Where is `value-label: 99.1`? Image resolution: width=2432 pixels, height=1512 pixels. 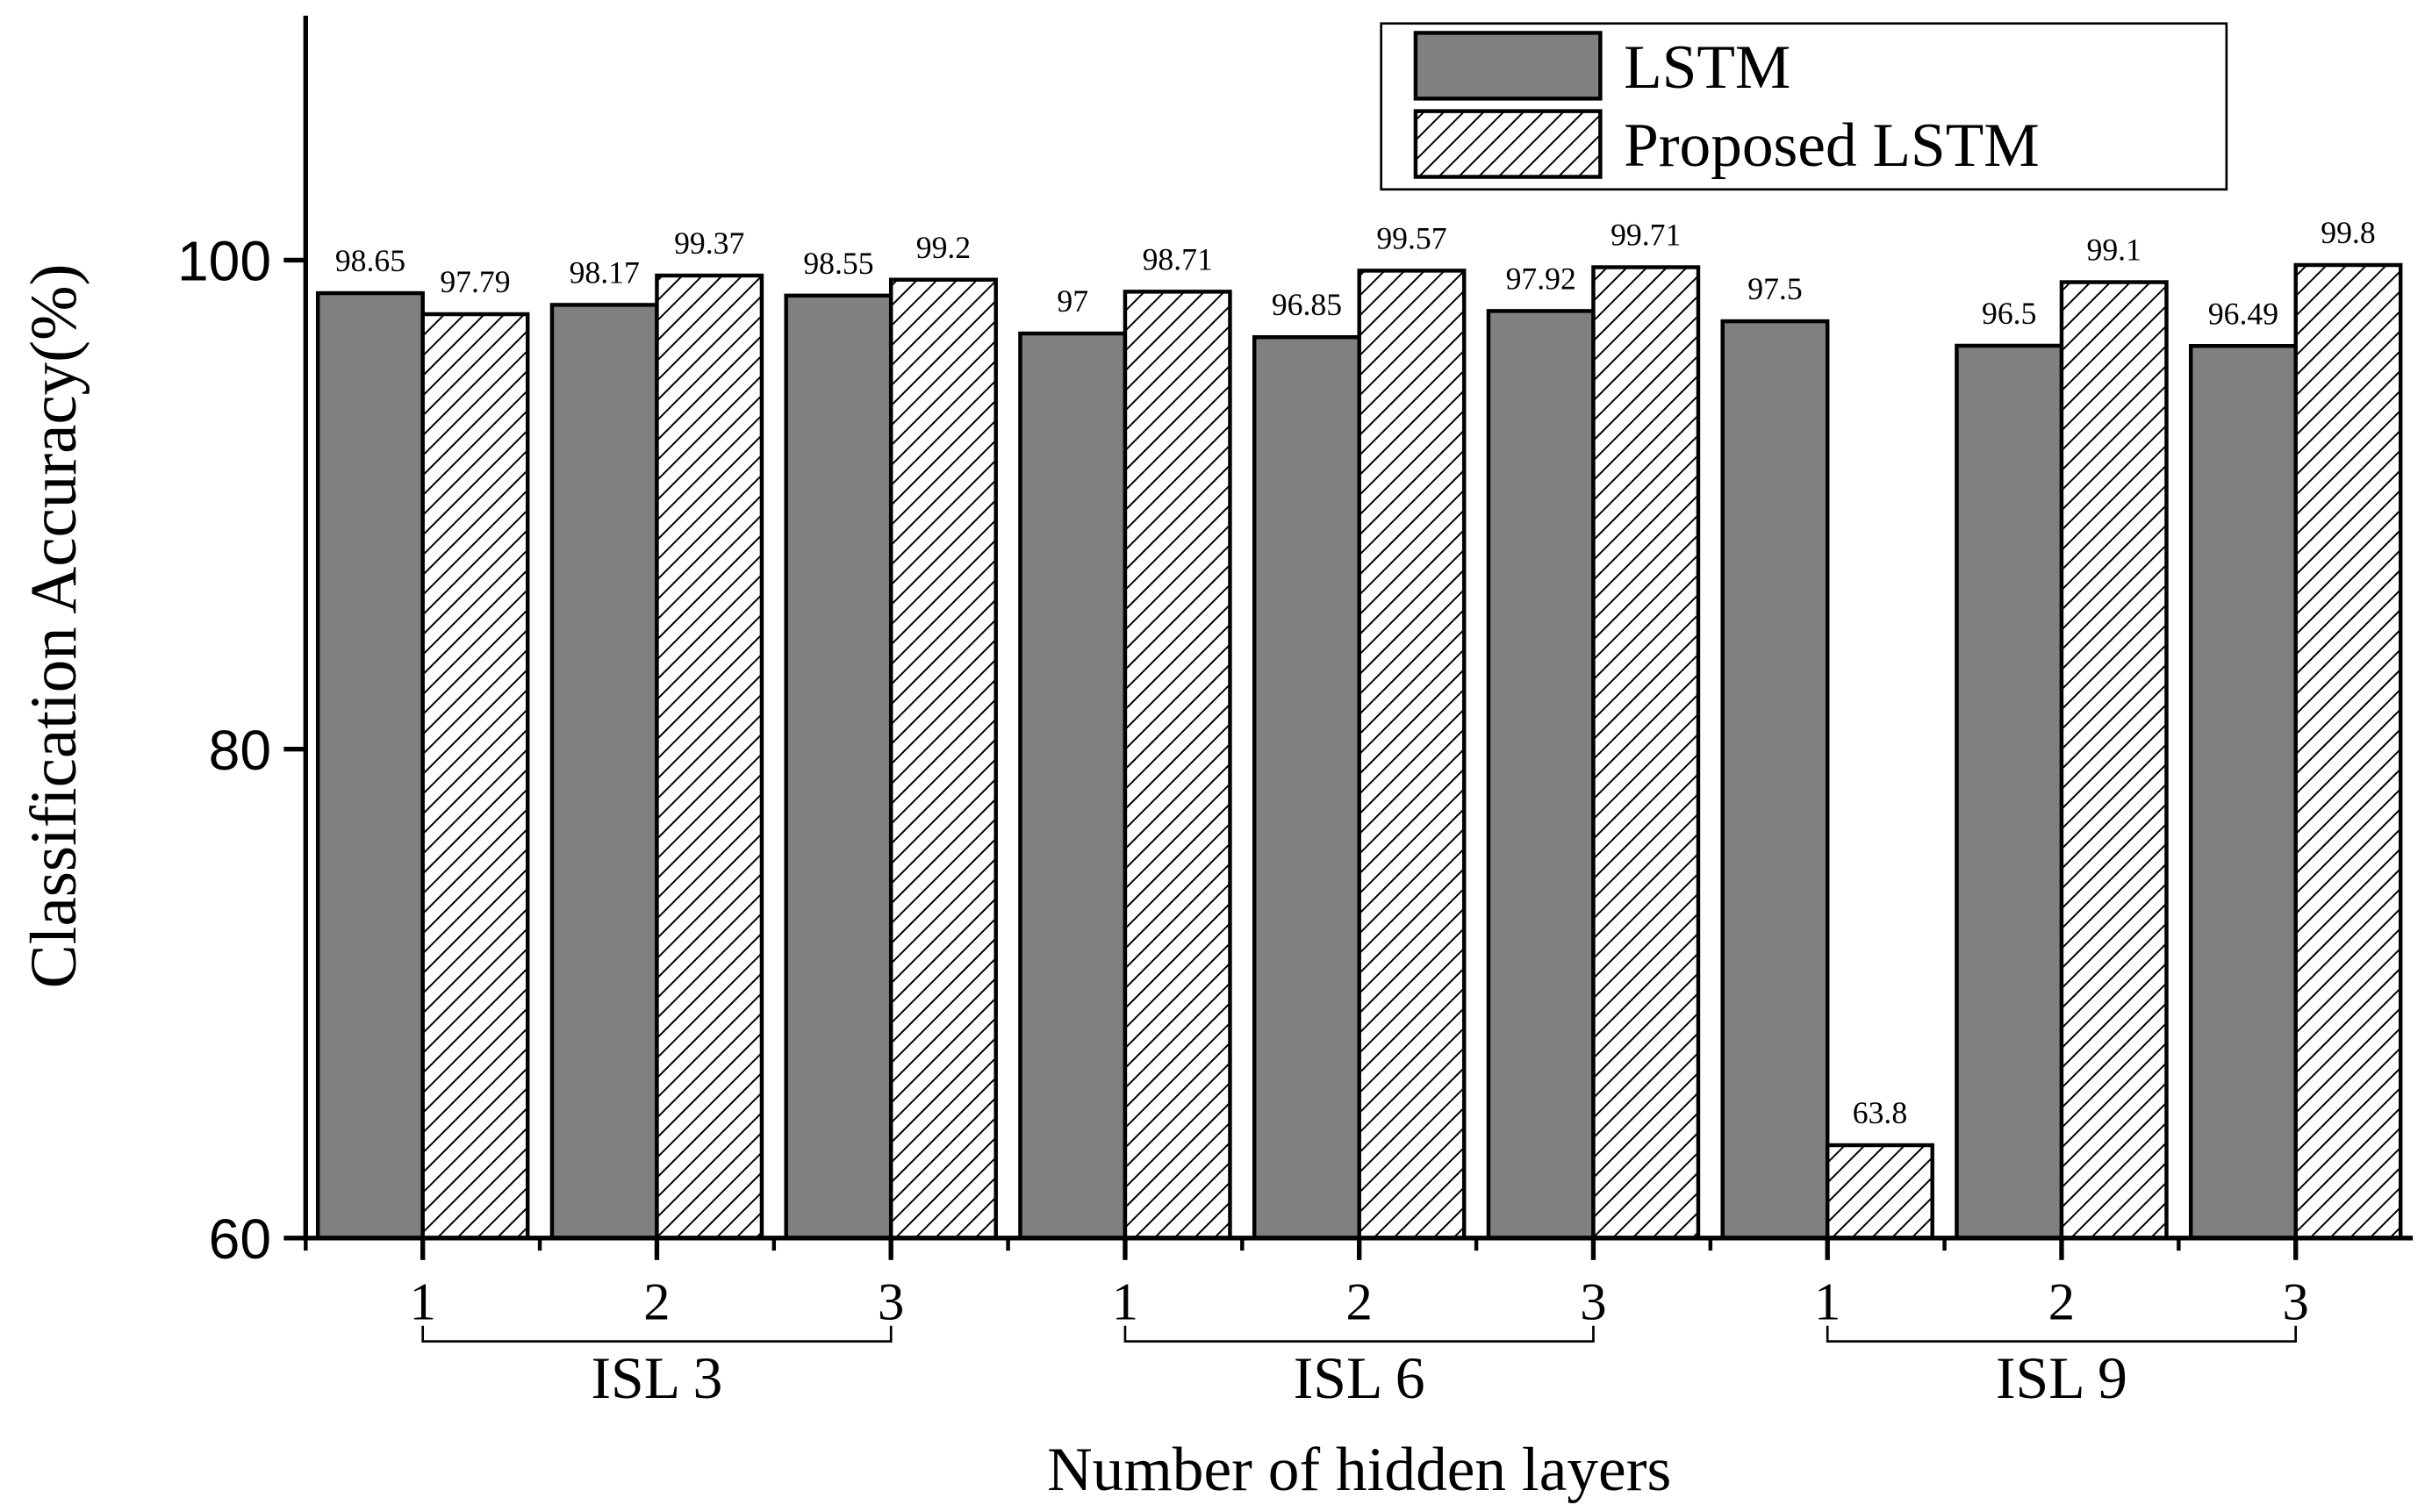 value-label: 99.1 is located at coordinates (2114, 251).